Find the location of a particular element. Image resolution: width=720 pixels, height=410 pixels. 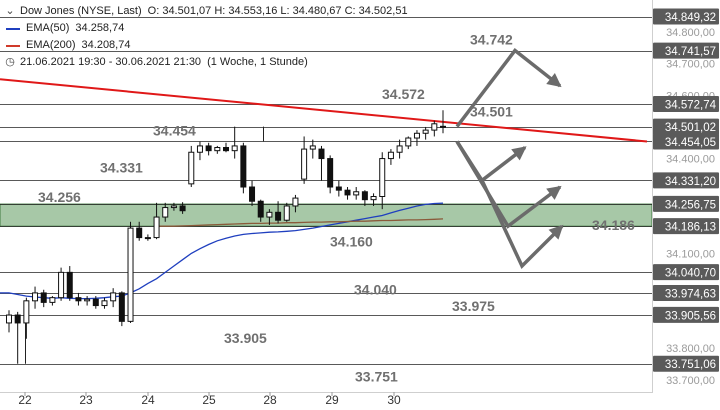

x-tick-label: 22 is located at coordinates (25, 400).